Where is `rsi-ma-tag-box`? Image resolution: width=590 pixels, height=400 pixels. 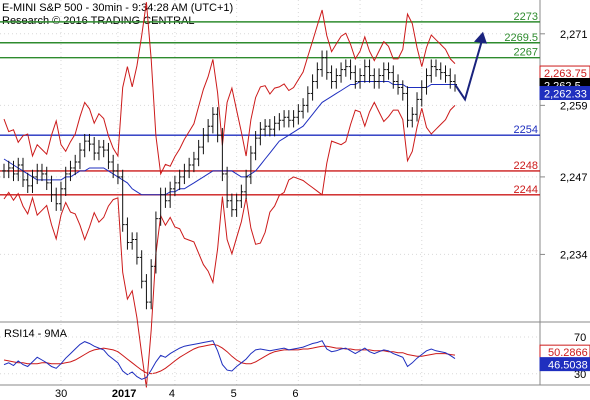
rsi-ma-tag-box is located at coordinates (564, 364).